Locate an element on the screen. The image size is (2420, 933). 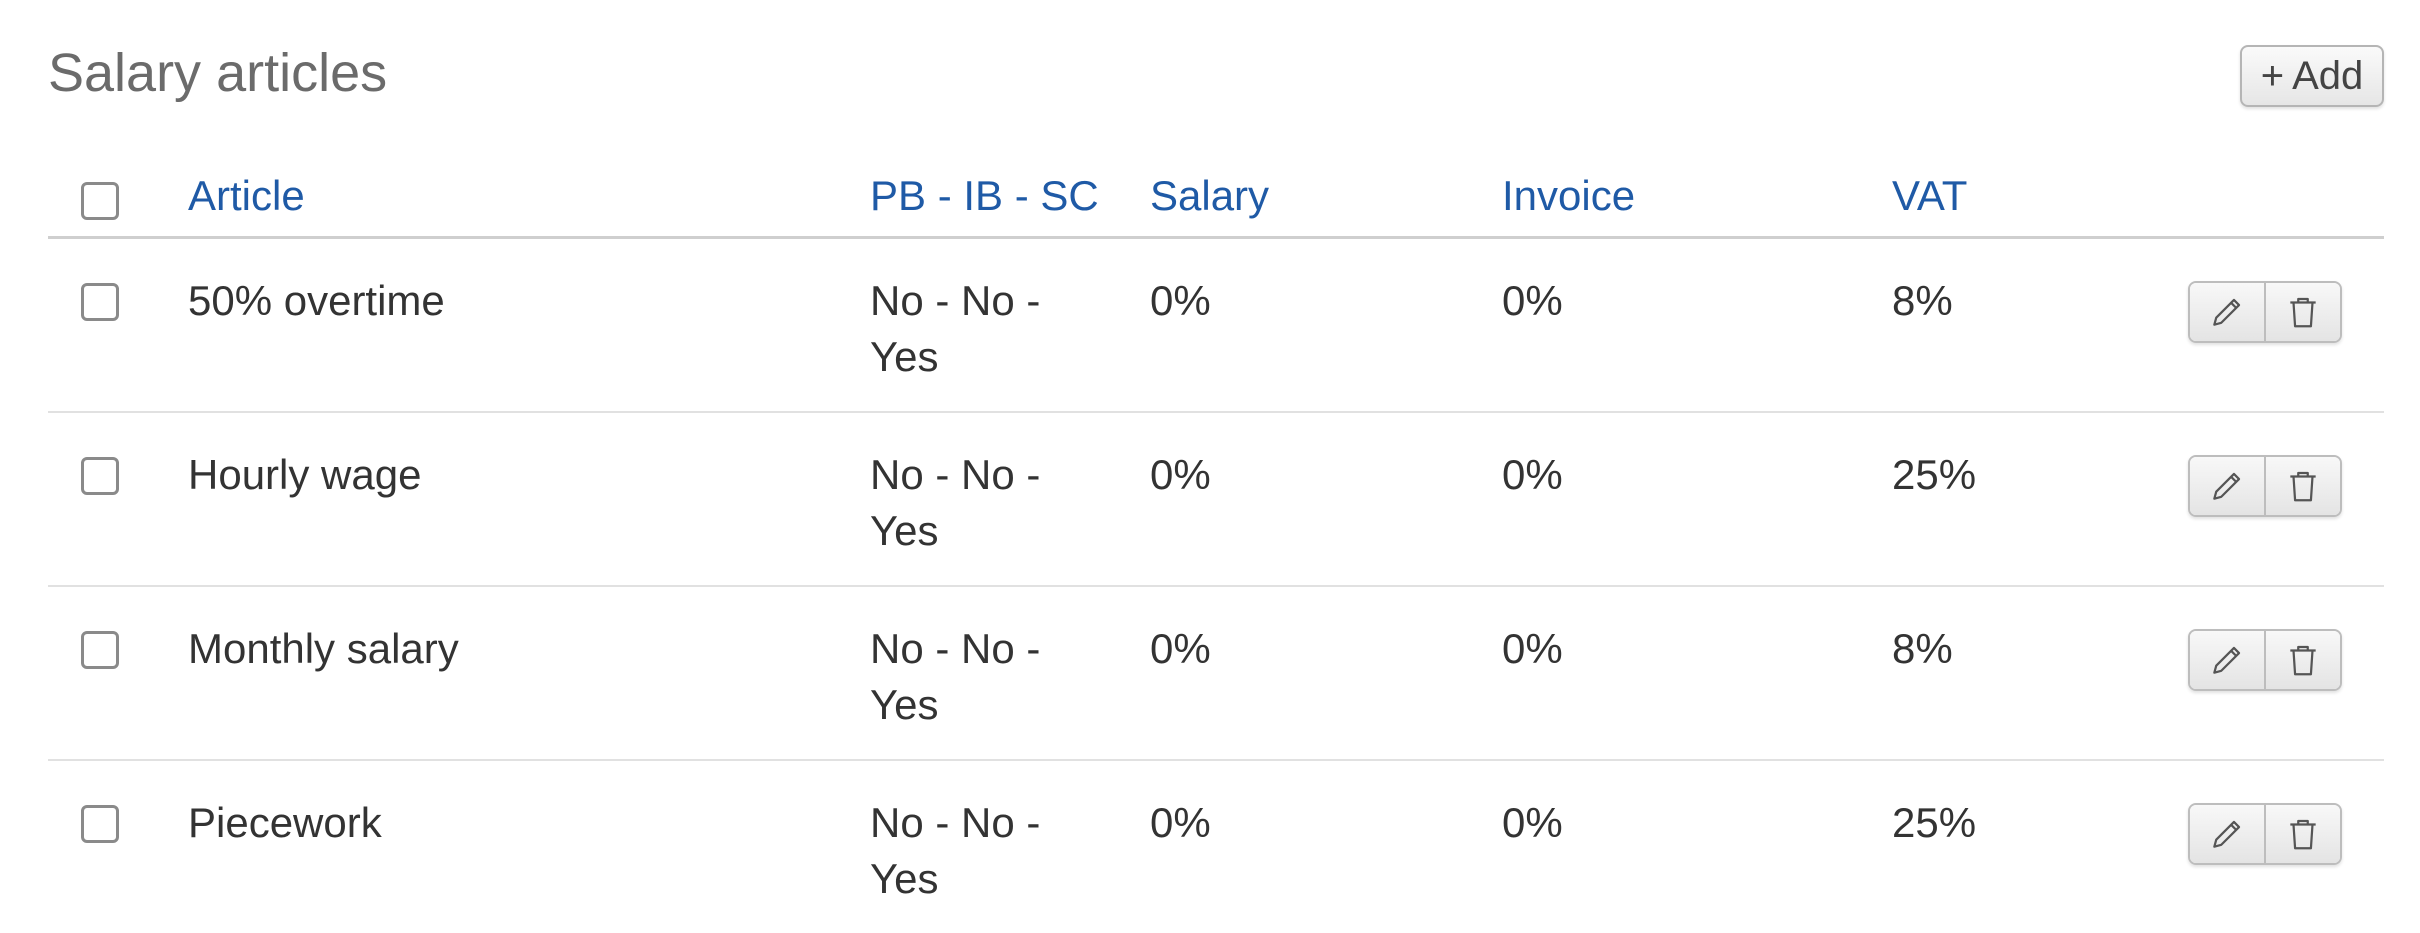
table-header-row: Article PB - IB - SC Salary Invoice VAT is located at coordinates (1216, 197).